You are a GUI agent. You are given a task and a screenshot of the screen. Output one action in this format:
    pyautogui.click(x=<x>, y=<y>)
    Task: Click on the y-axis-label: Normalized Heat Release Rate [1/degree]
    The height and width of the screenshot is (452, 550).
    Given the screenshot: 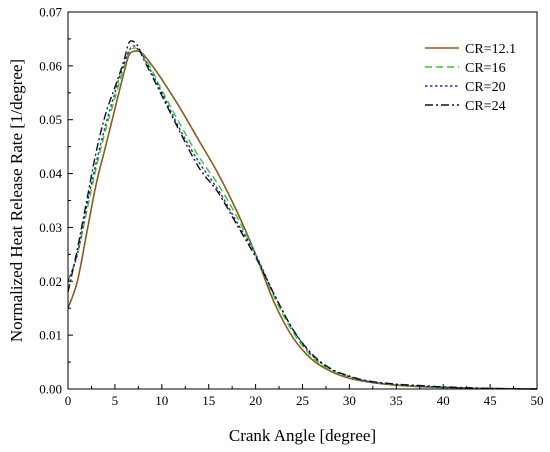 What is the action you would take?
    pyautogui.click(x=16, y=200)
    